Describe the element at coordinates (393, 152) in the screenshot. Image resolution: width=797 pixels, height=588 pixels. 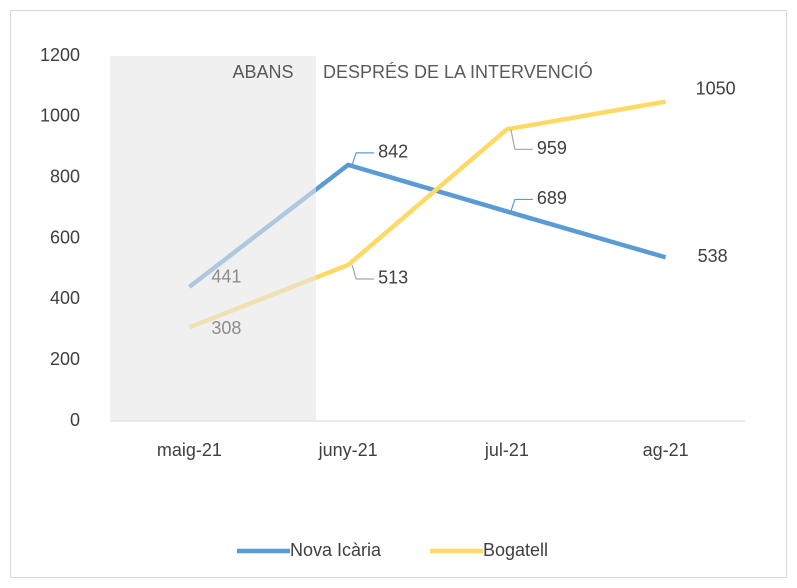
I see `data-label: 842` at that location.